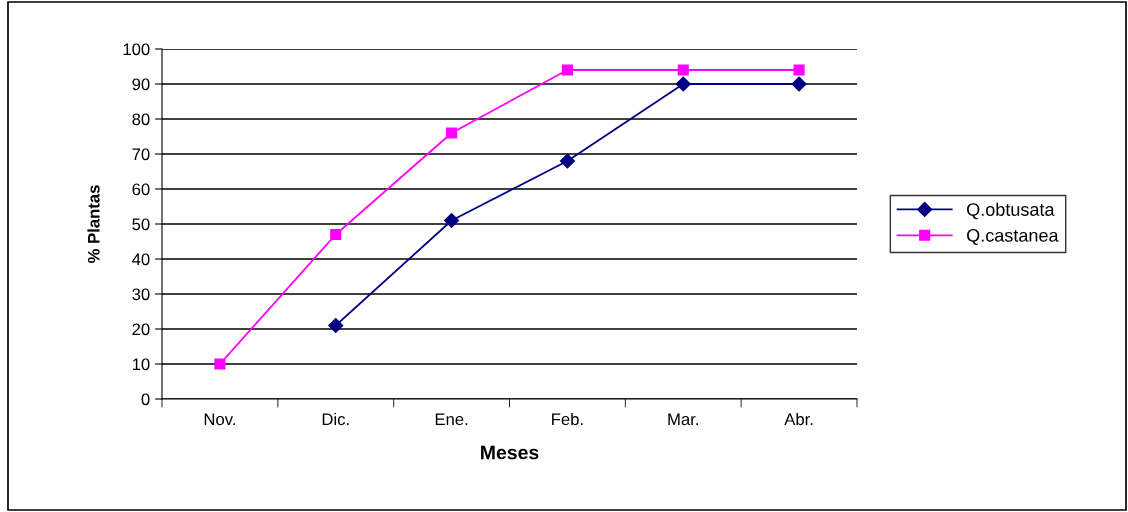  What do you see at coordinates (141, 364) in the screenshot?
I see `y-tick-label: 10` at bounding box center [141, 364].